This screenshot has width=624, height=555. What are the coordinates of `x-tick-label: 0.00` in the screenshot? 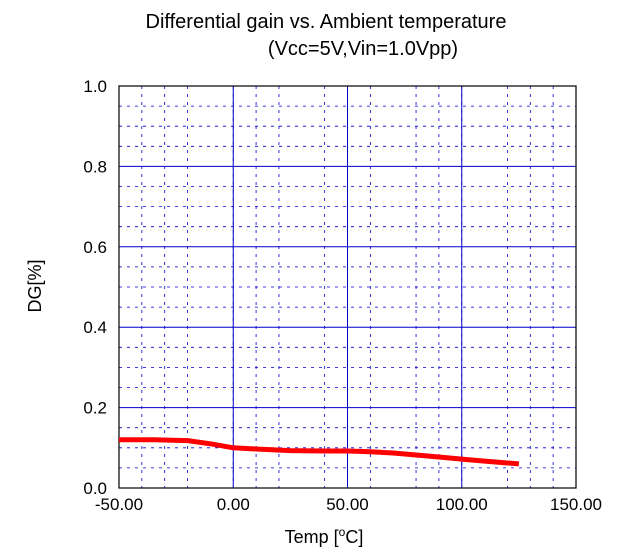 It's located at (233, 504).